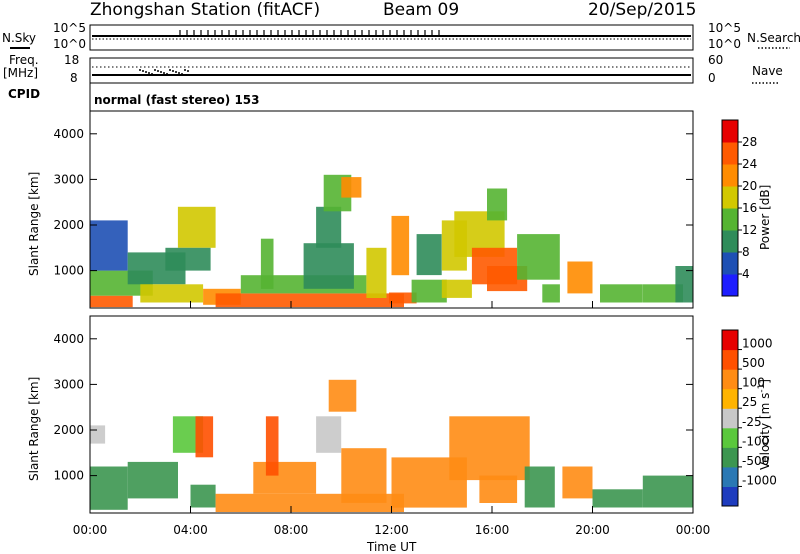 This screenshot has height=554, width=800. Describe the element at coordinates (34, 224) in the screenshot. I see `power-ylabel: Slant Range [km]` at that location.